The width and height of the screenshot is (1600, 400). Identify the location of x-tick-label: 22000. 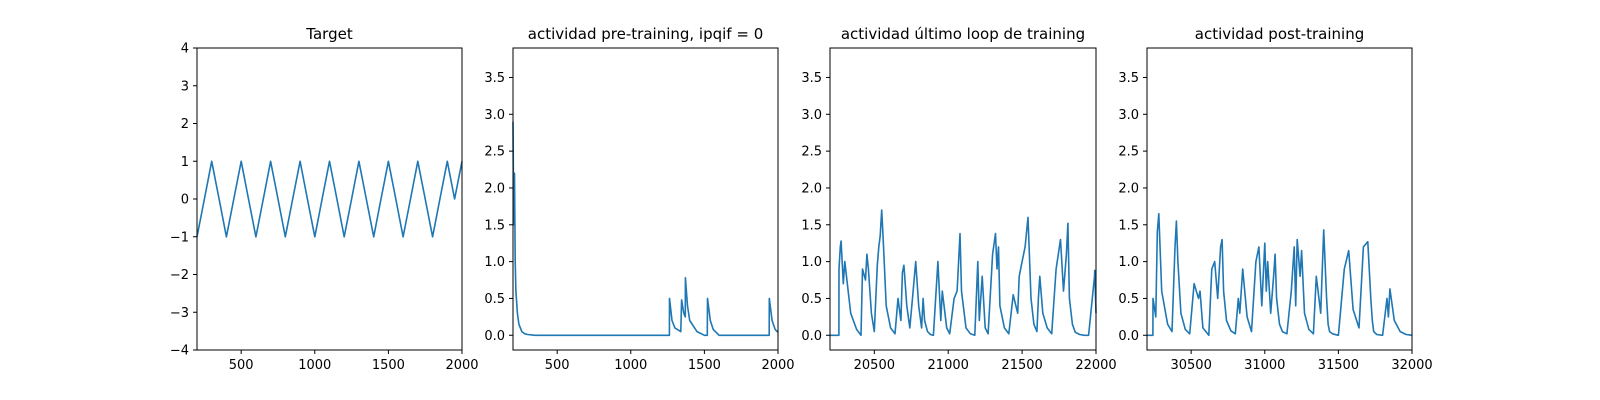
(1095, 365).